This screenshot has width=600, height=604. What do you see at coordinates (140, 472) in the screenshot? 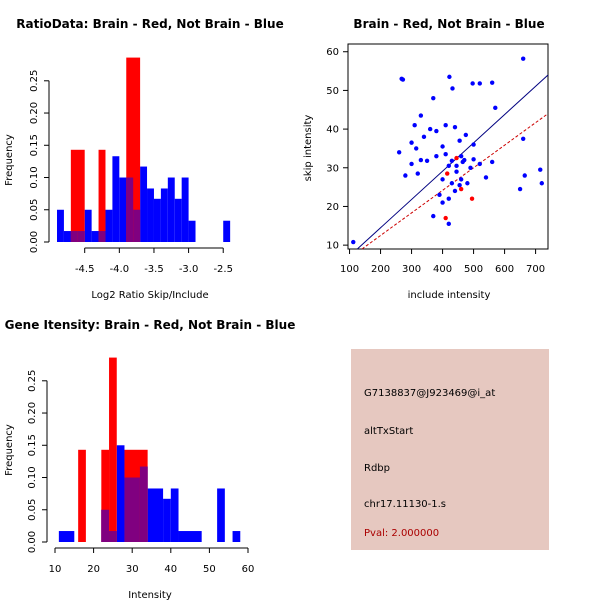
I see `gene-axes: 10 20 30 40 50 60 0.00 0.05 0.10 0.15 0.20 0.25` at bounding box center [140, 472].